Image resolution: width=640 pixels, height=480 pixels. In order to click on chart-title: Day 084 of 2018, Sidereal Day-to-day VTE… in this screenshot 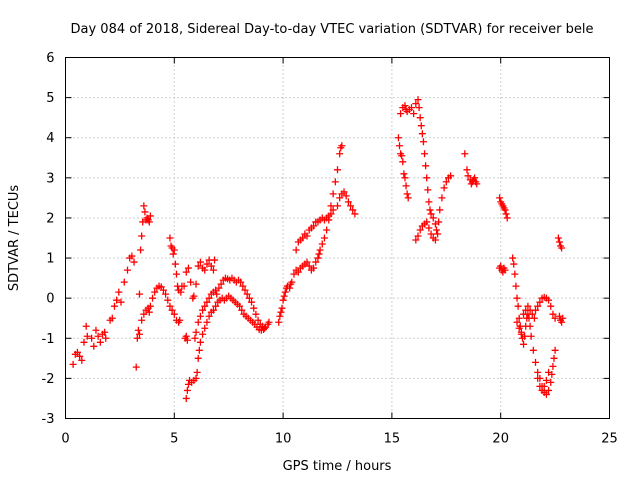, I will do `click(332, 29)`.